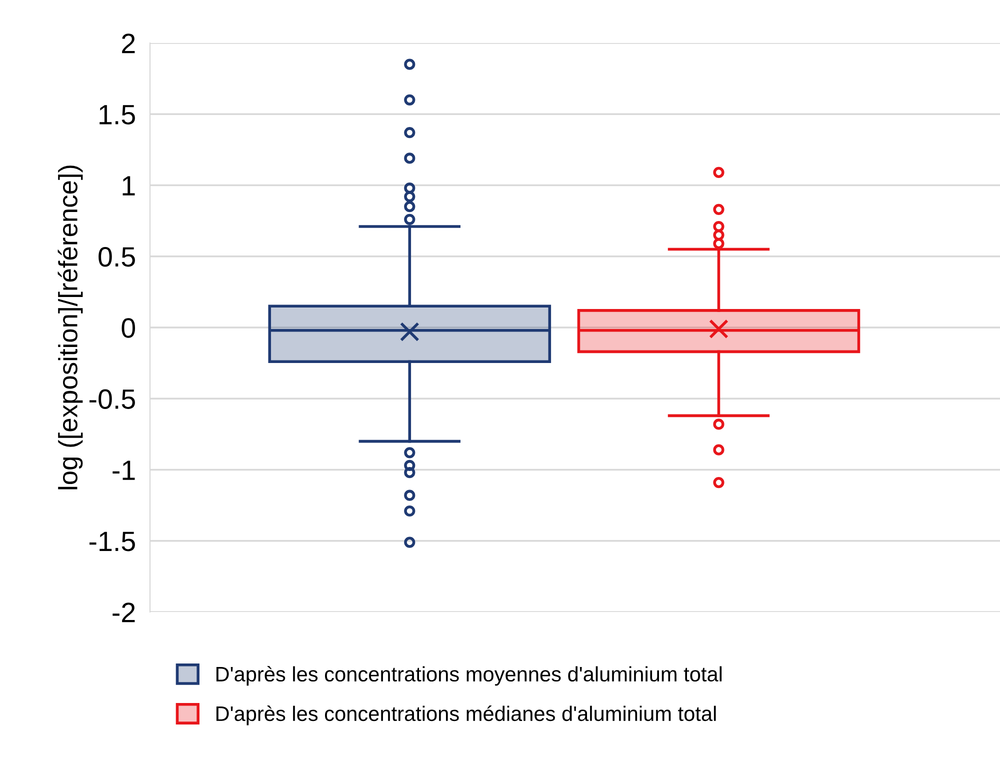  I want to click on y-tick-label: -1.5, so click(112, 542).